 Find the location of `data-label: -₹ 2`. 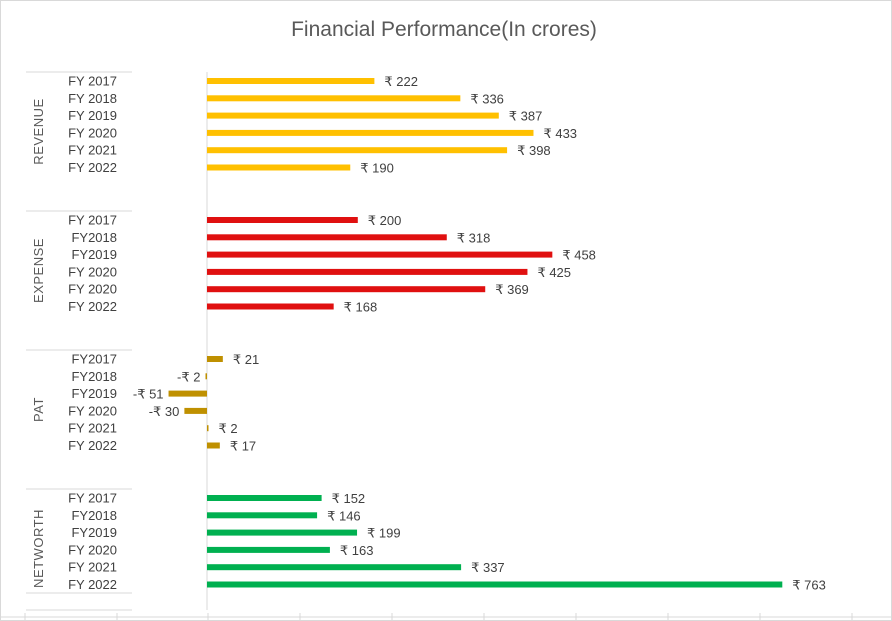

data-label: -₹ 2 is located at coordinates (188, 376).